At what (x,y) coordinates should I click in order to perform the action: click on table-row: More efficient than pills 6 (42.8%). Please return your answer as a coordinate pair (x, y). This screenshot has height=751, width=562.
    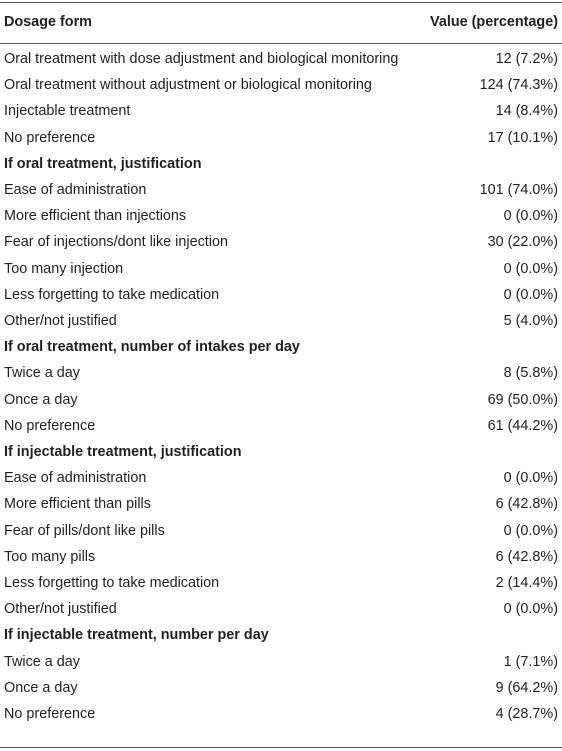
    Looking at the image, I should click on (281, 504).